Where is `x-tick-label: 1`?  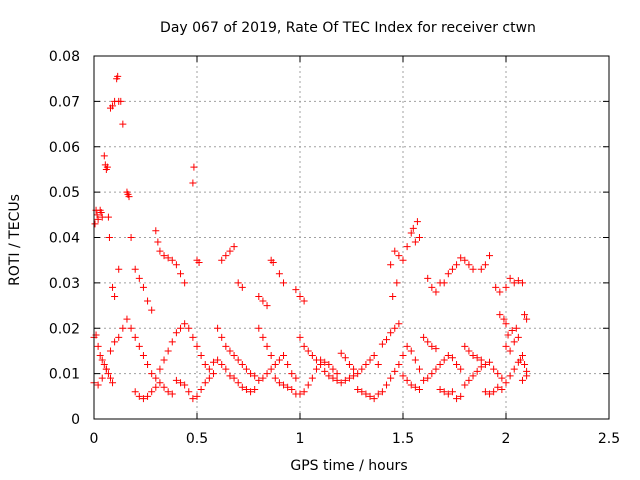 x-tick-label: 1 is located at coordinates (300, 439).